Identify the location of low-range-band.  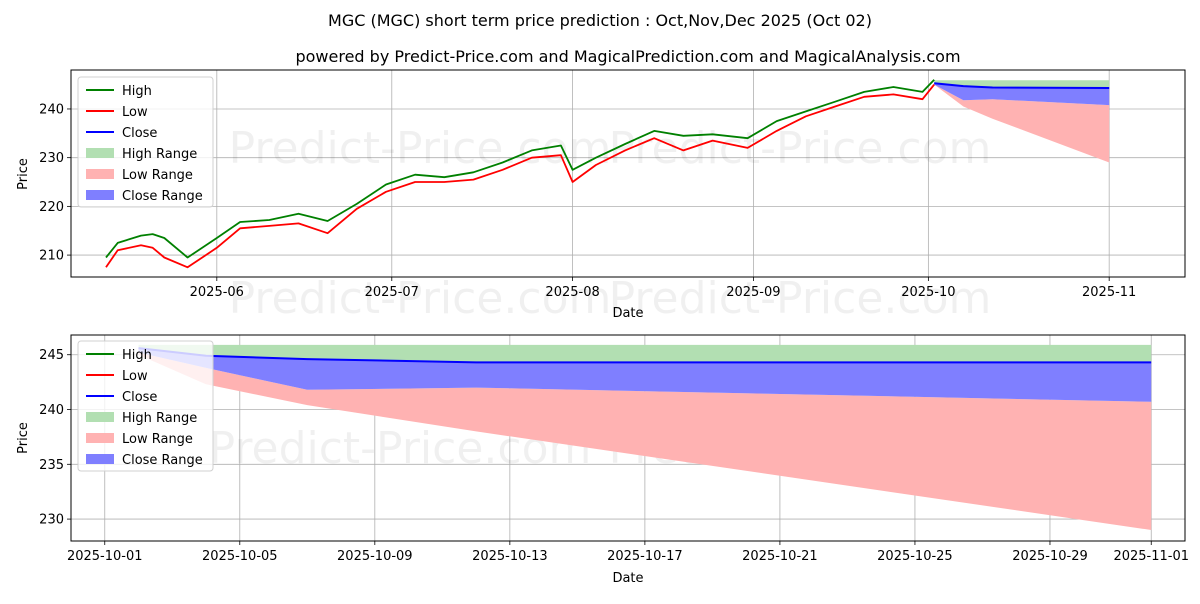
(1022, 123).